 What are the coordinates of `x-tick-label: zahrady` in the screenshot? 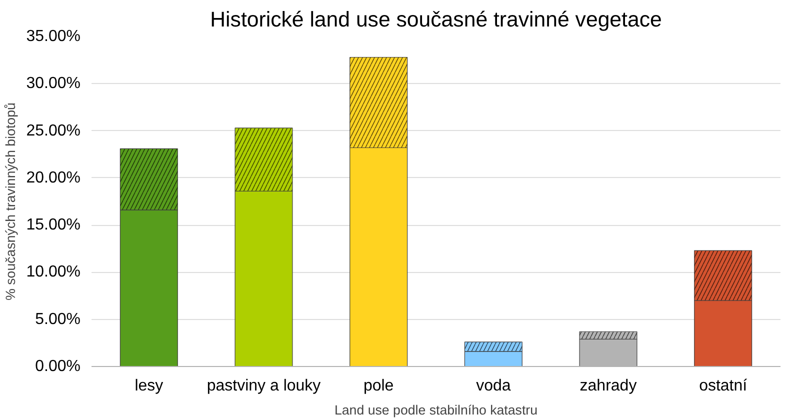 It's located at (608, 386).